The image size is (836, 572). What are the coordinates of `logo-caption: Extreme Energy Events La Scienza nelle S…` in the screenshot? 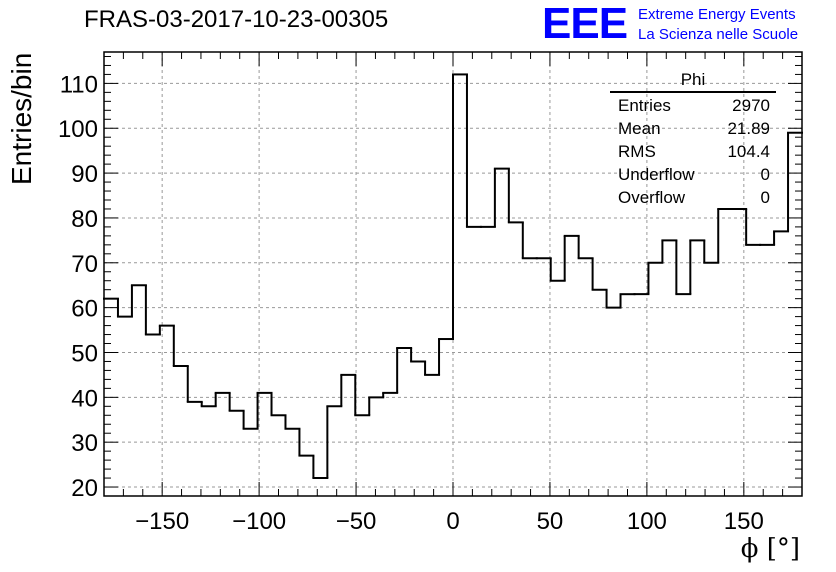 It's located at (718, 25).